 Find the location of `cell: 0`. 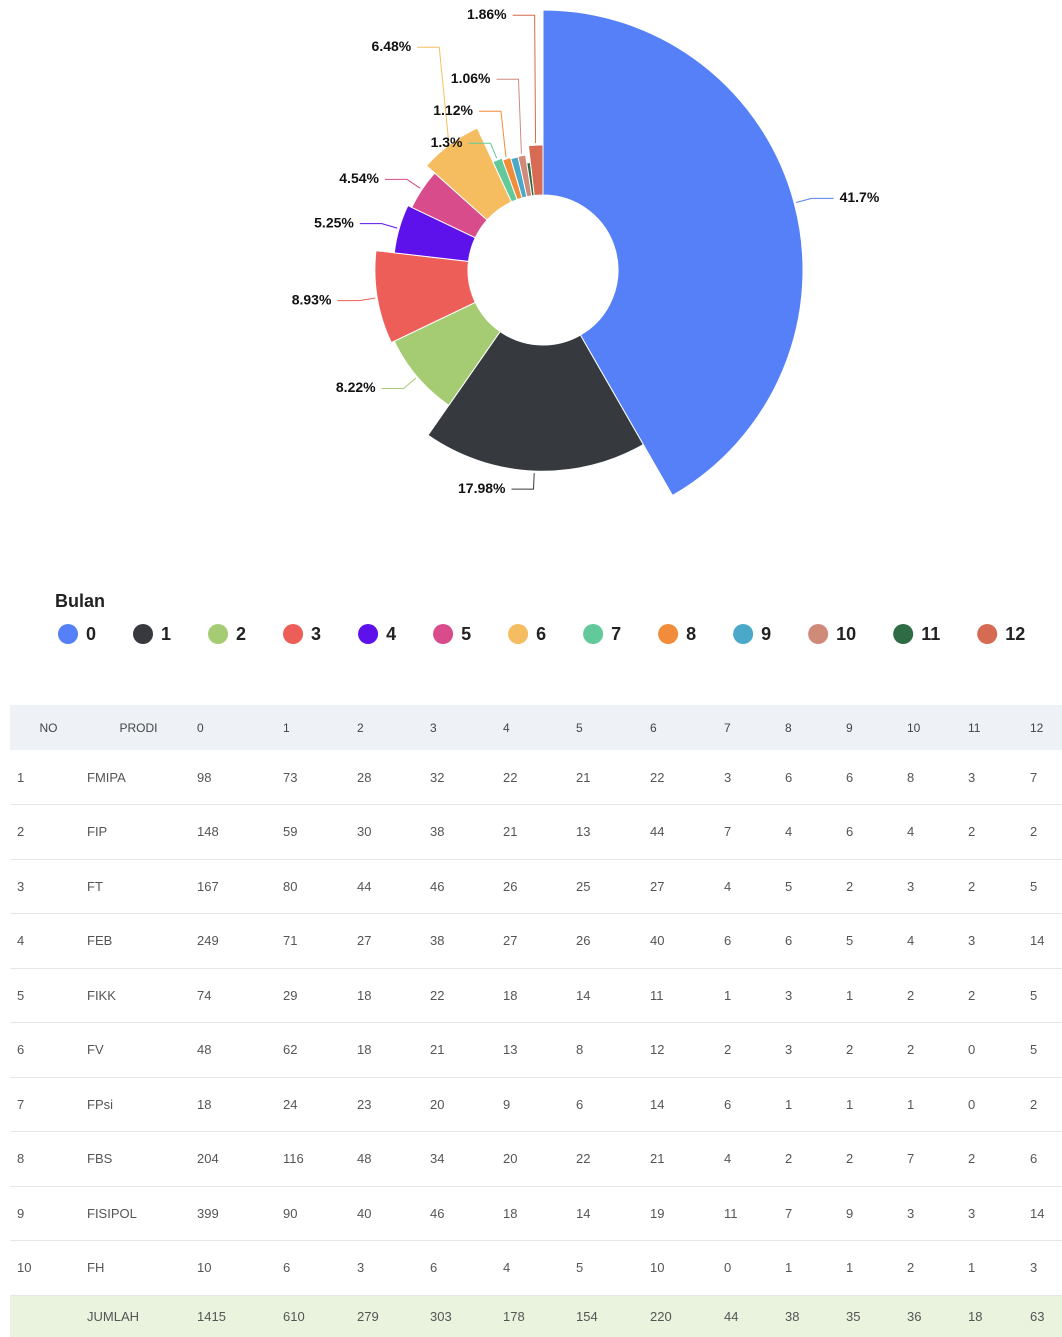

cell: 0 is located at coordinates (972, 1050).